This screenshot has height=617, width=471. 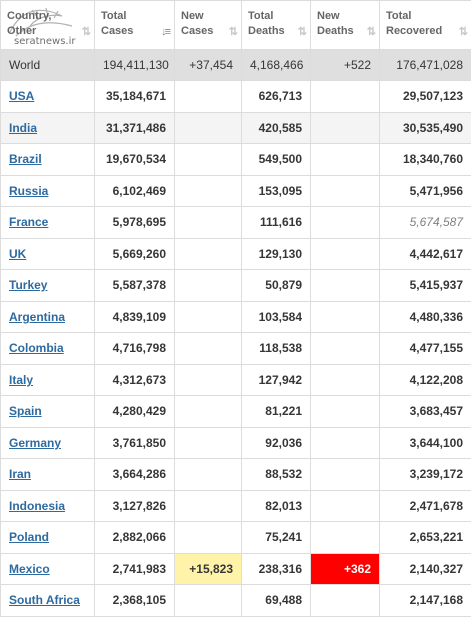 What do you see at coordinates (23, 127) in the screenshot?
I see `country-link: India` at bounding box center [23, 127].